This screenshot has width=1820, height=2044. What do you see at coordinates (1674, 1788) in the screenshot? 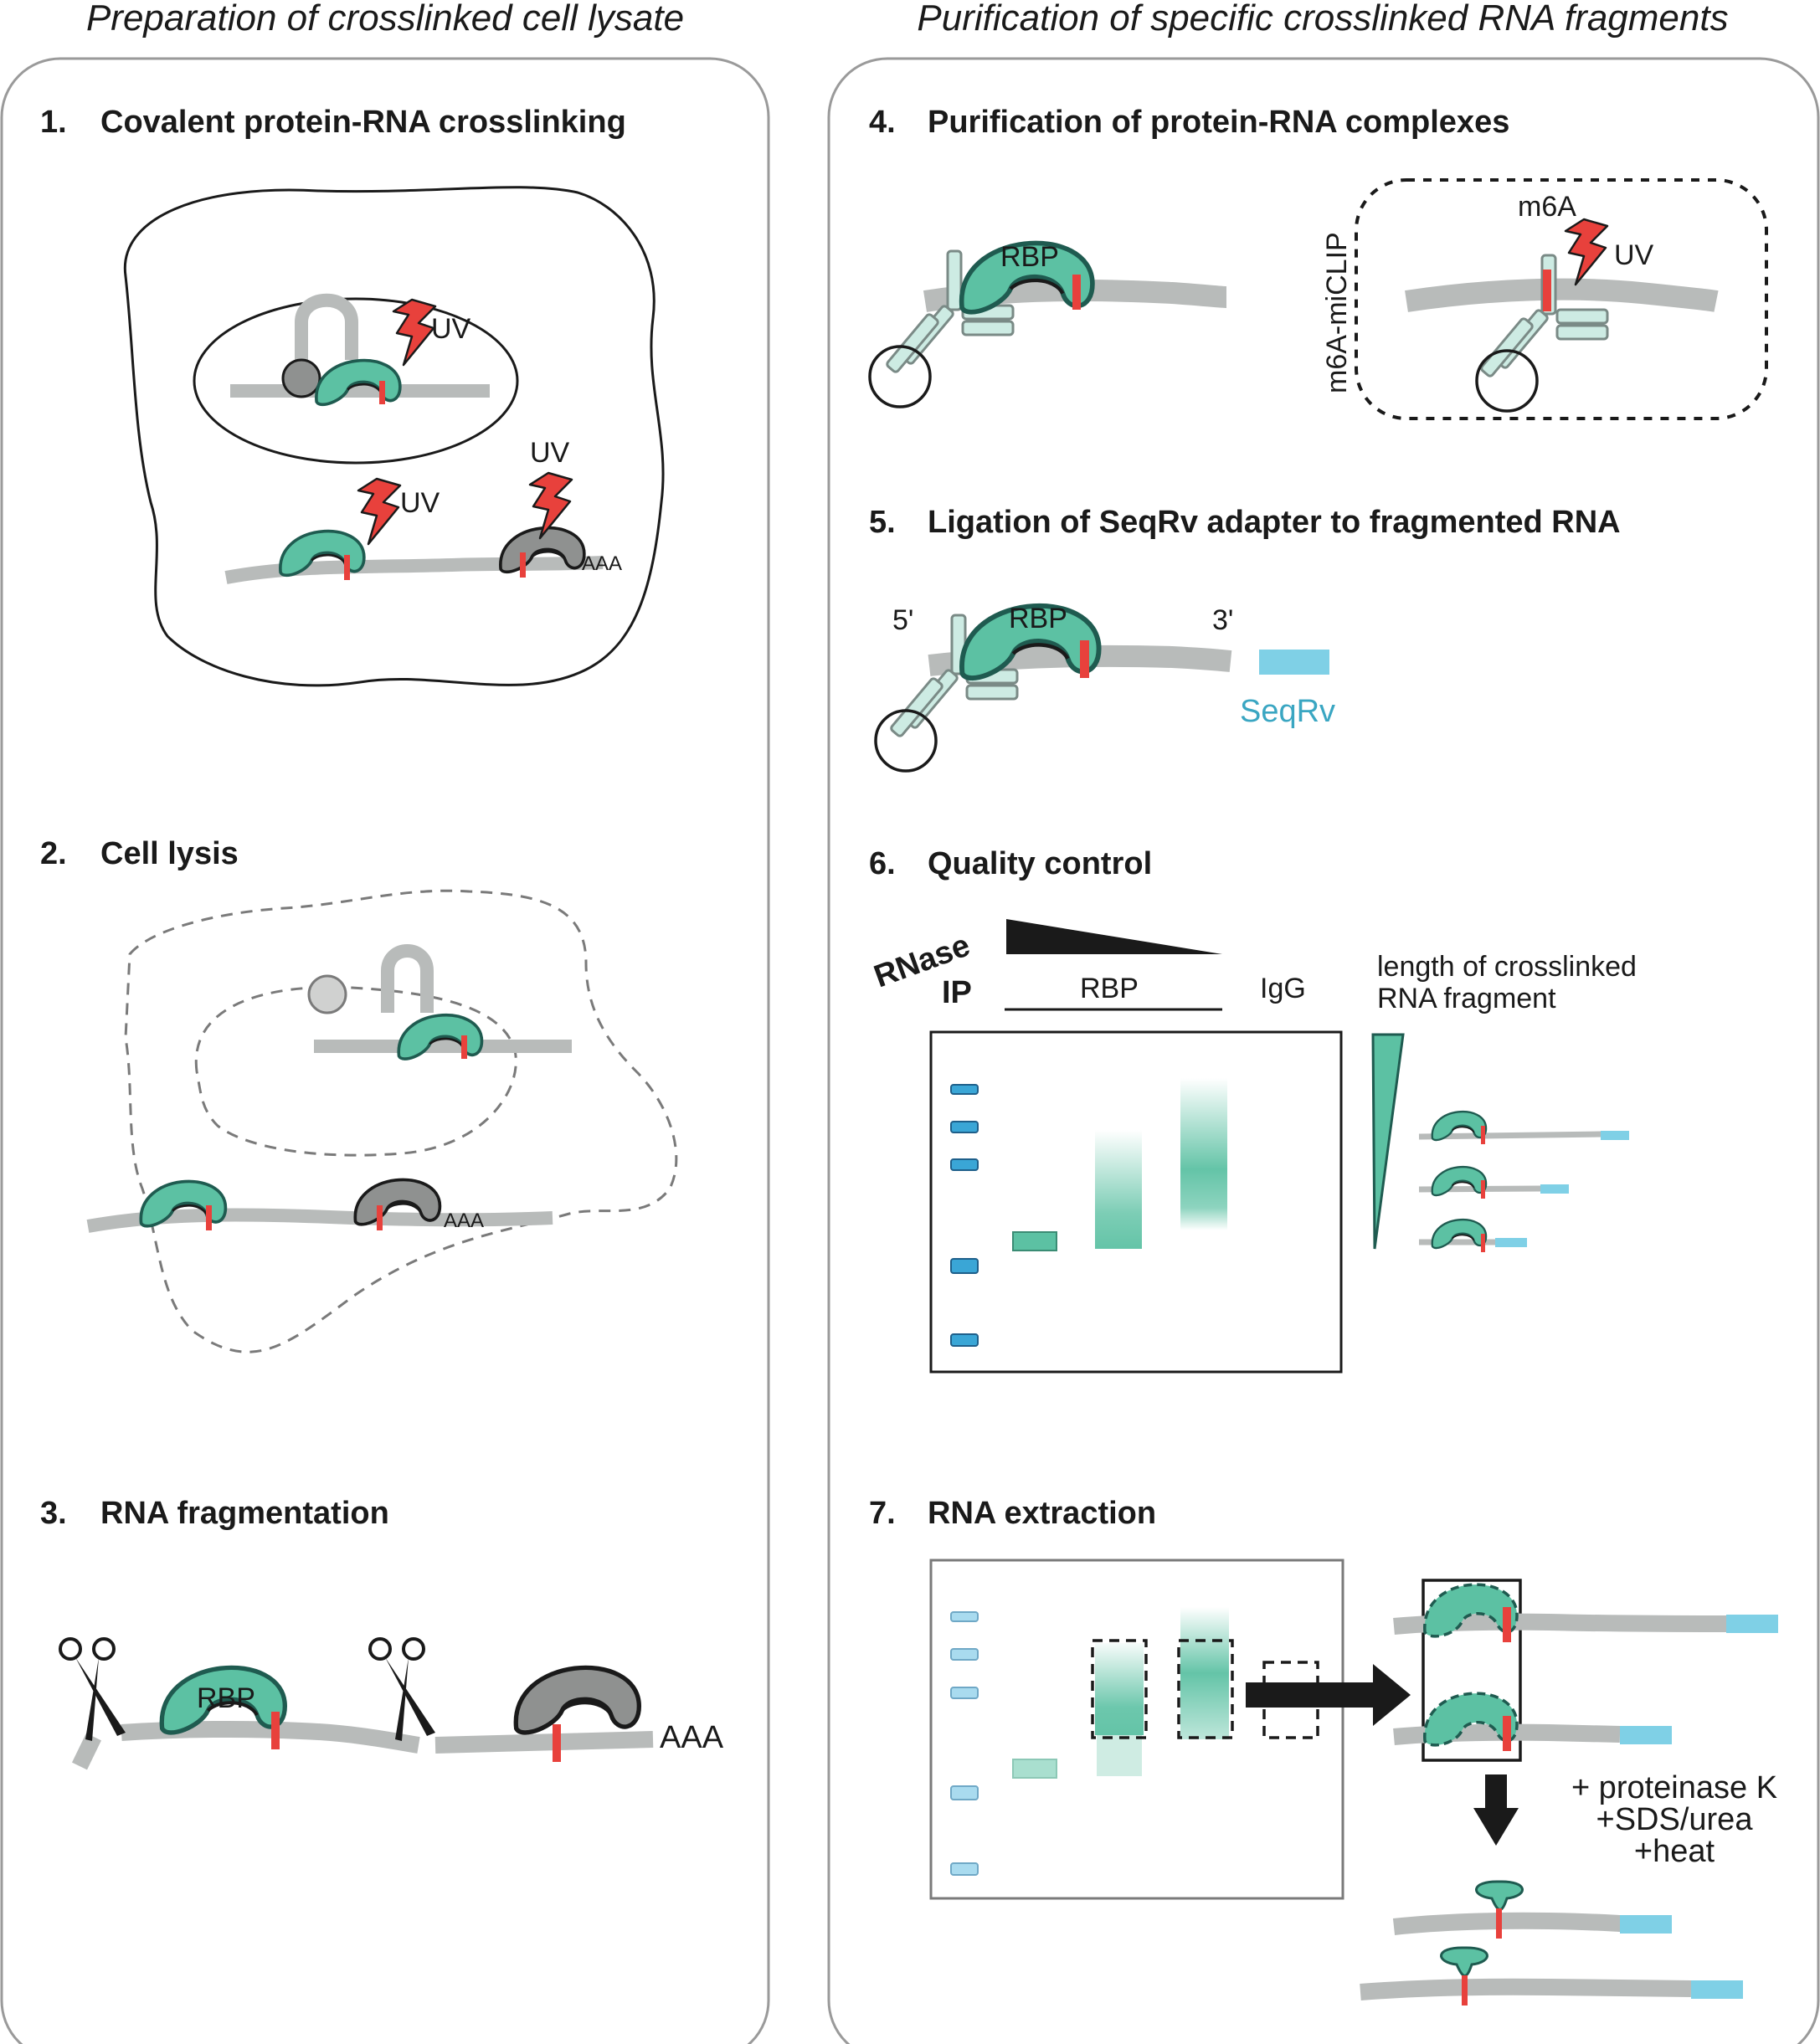
I see `proteinase-k-label: + proteinase K` at bounding box center [1674, 1788].